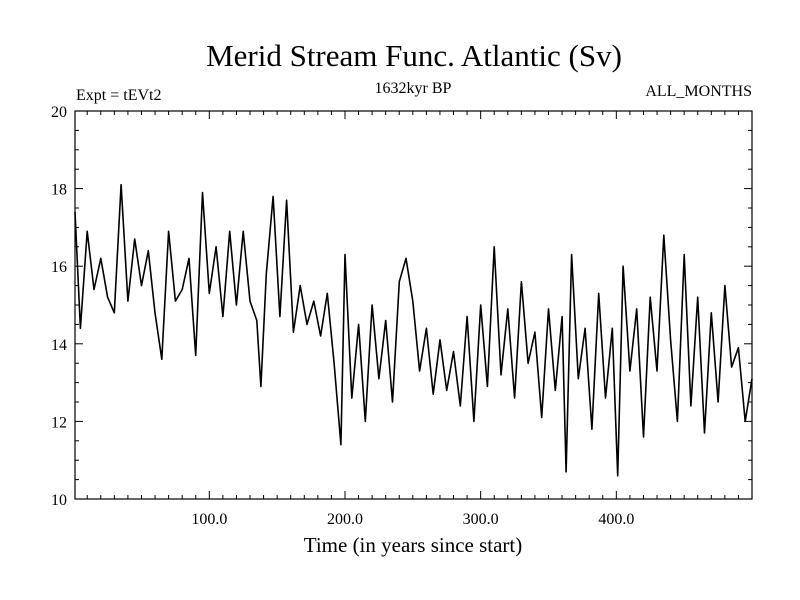 This screenshot has width=800, height=600. Describe the element at coordinates (616, 519) in the screenshot. I see `x-tick-label: 400.0` at that location.